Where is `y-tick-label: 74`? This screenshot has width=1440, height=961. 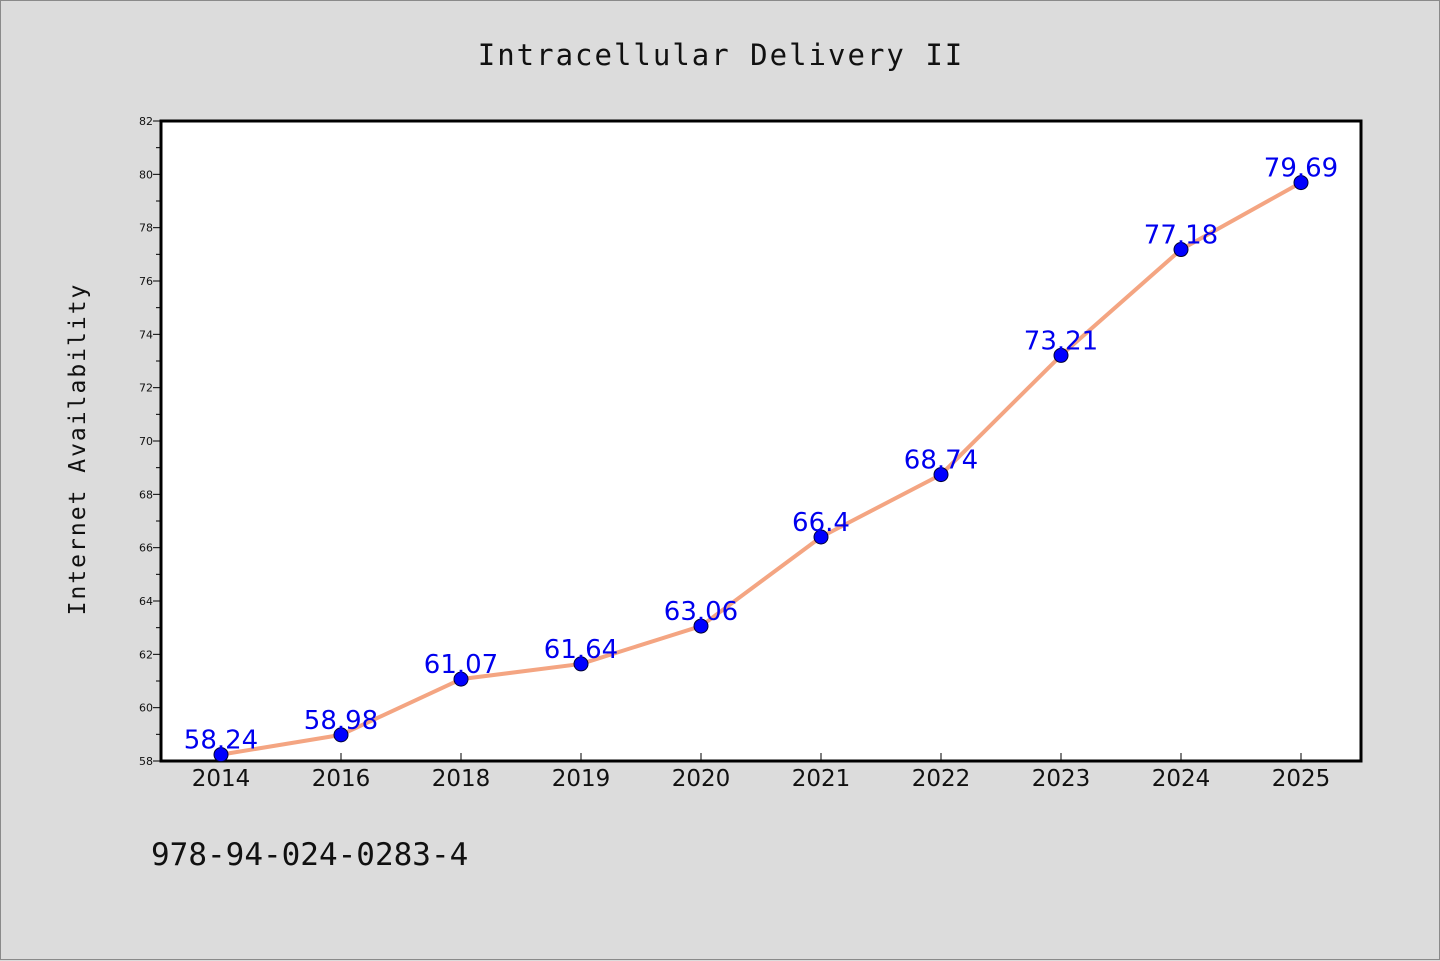 y-tick-label: 74 is located at coordinates (146, 334).